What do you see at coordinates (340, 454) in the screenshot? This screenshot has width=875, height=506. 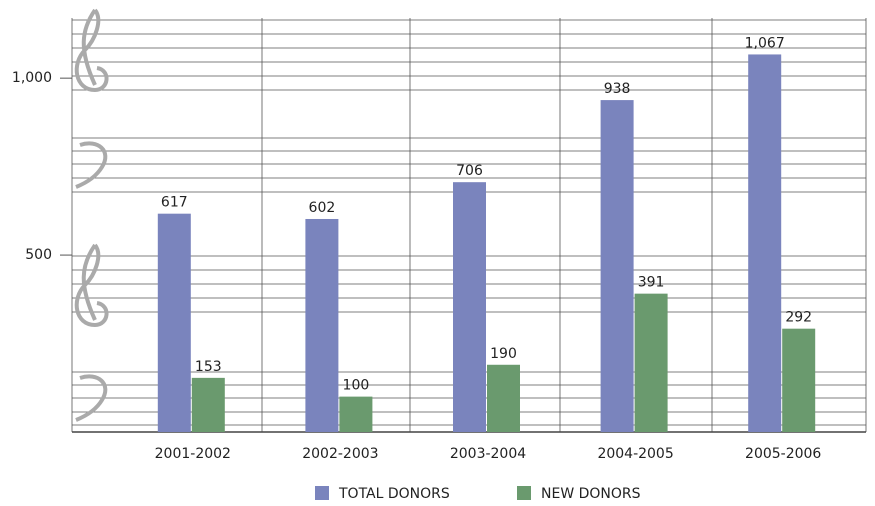 I see `x-tick-label: 2002-2003` at bounding box center [340, 454].